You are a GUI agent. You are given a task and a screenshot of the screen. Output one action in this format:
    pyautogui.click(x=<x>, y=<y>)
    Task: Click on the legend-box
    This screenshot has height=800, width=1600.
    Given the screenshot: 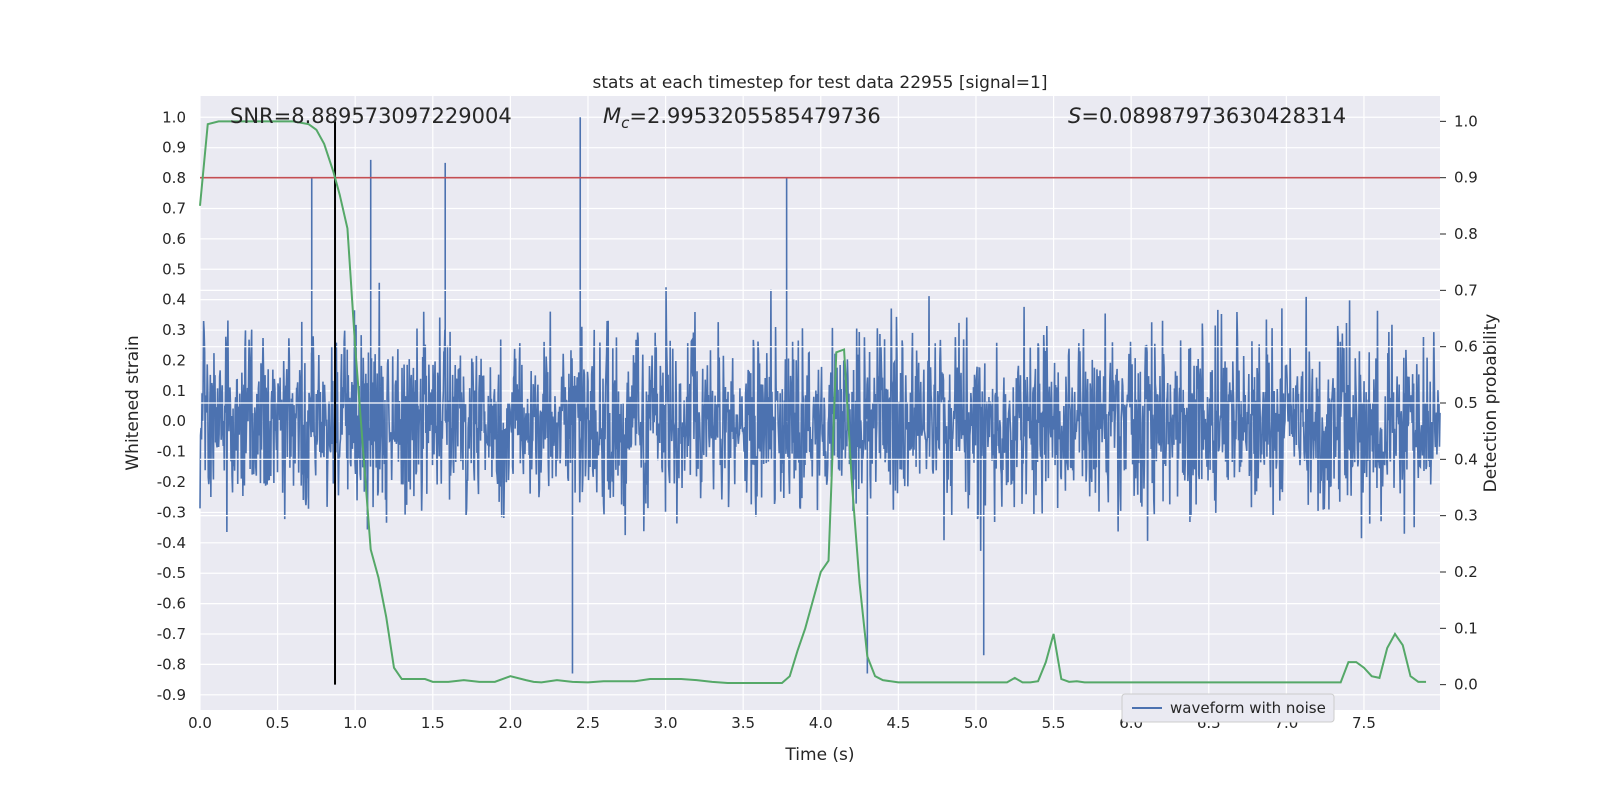 What is the action you would take?
    pyautogui.click(x=1228, y=708)
    